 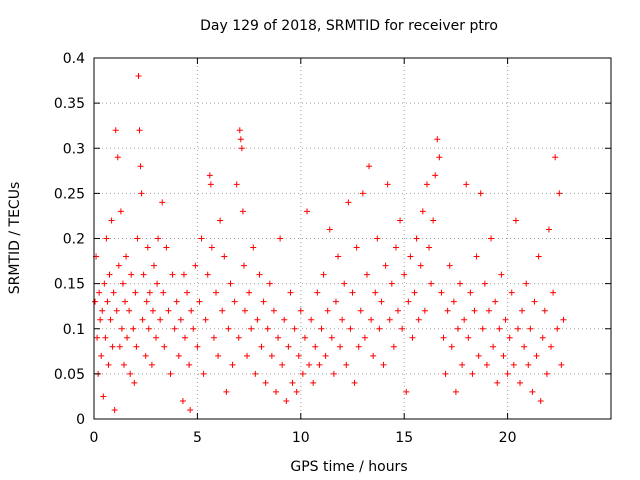 I want to click on x-axis-label: GPS time / hours, so click(x=348, y=467).